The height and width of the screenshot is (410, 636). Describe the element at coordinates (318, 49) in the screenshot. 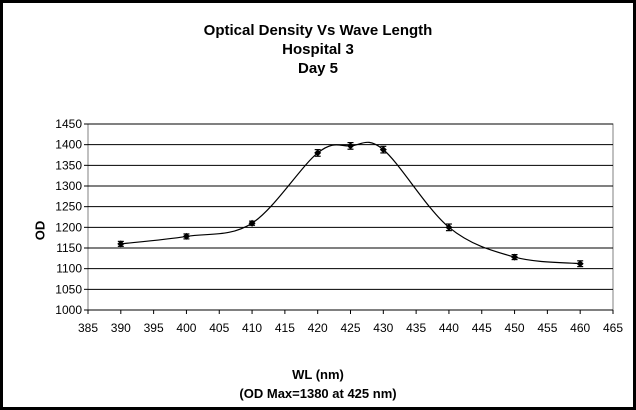

I see `chart-title-line-2: Hospital 3` at that location.